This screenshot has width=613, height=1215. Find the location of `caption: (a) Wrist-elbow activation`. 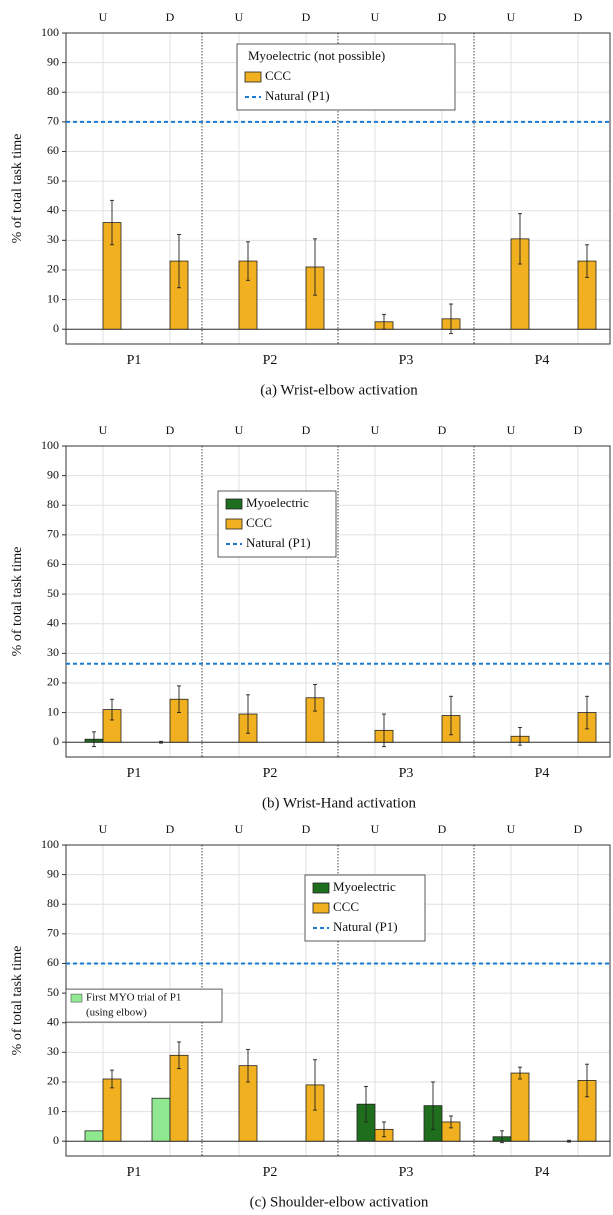

caption: (a) Wrist-elbow activation is located at coordinates (339, 390).